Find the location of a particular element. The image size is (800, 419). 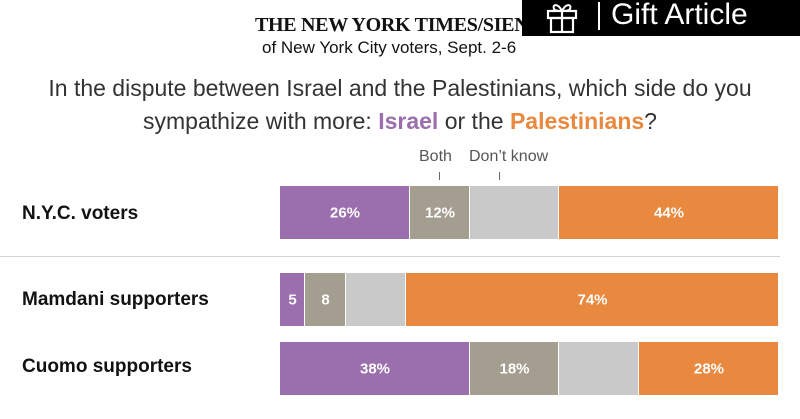

label-cuomo-supporters-both: 18% is located at coordinates (514, 369).